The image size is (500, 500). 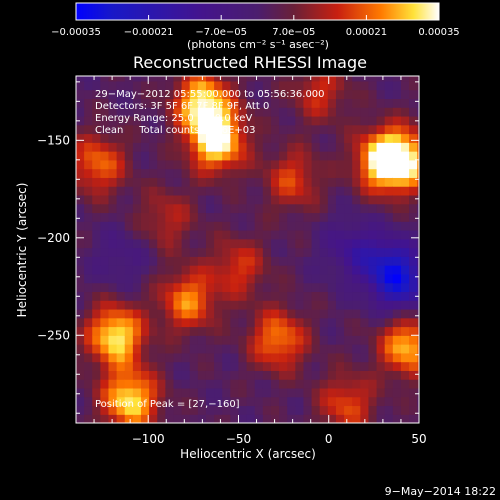 I want to click on colorbar, so click(x=257, y=11).